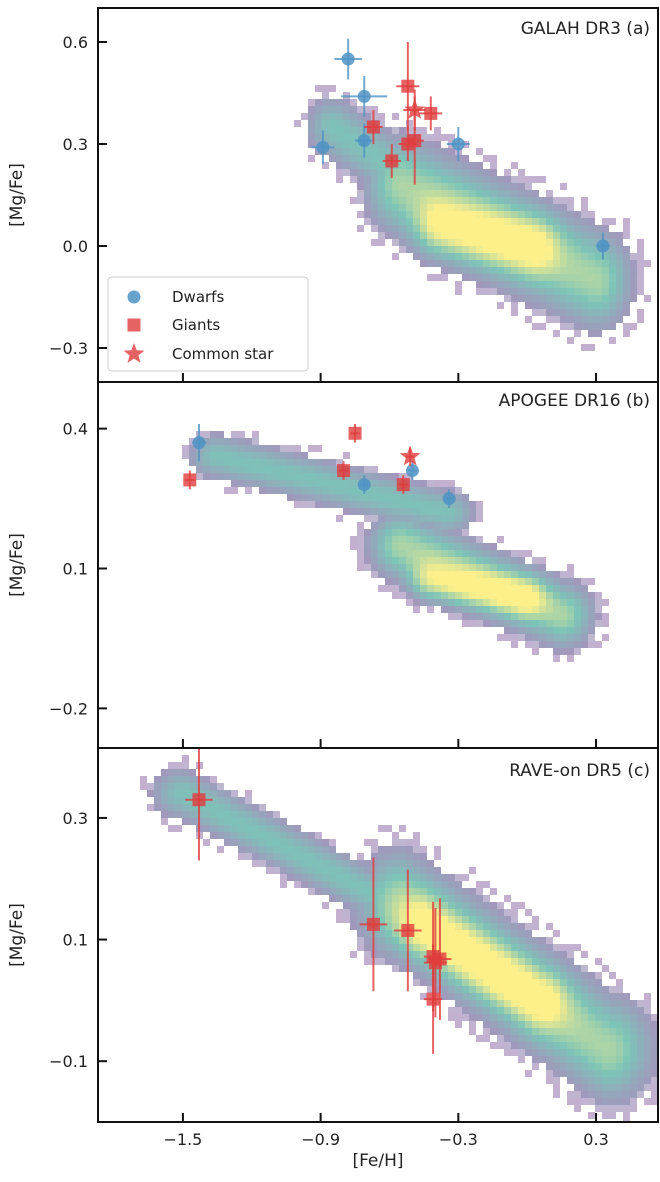  I want to click on giant-point, so click(408, 930).